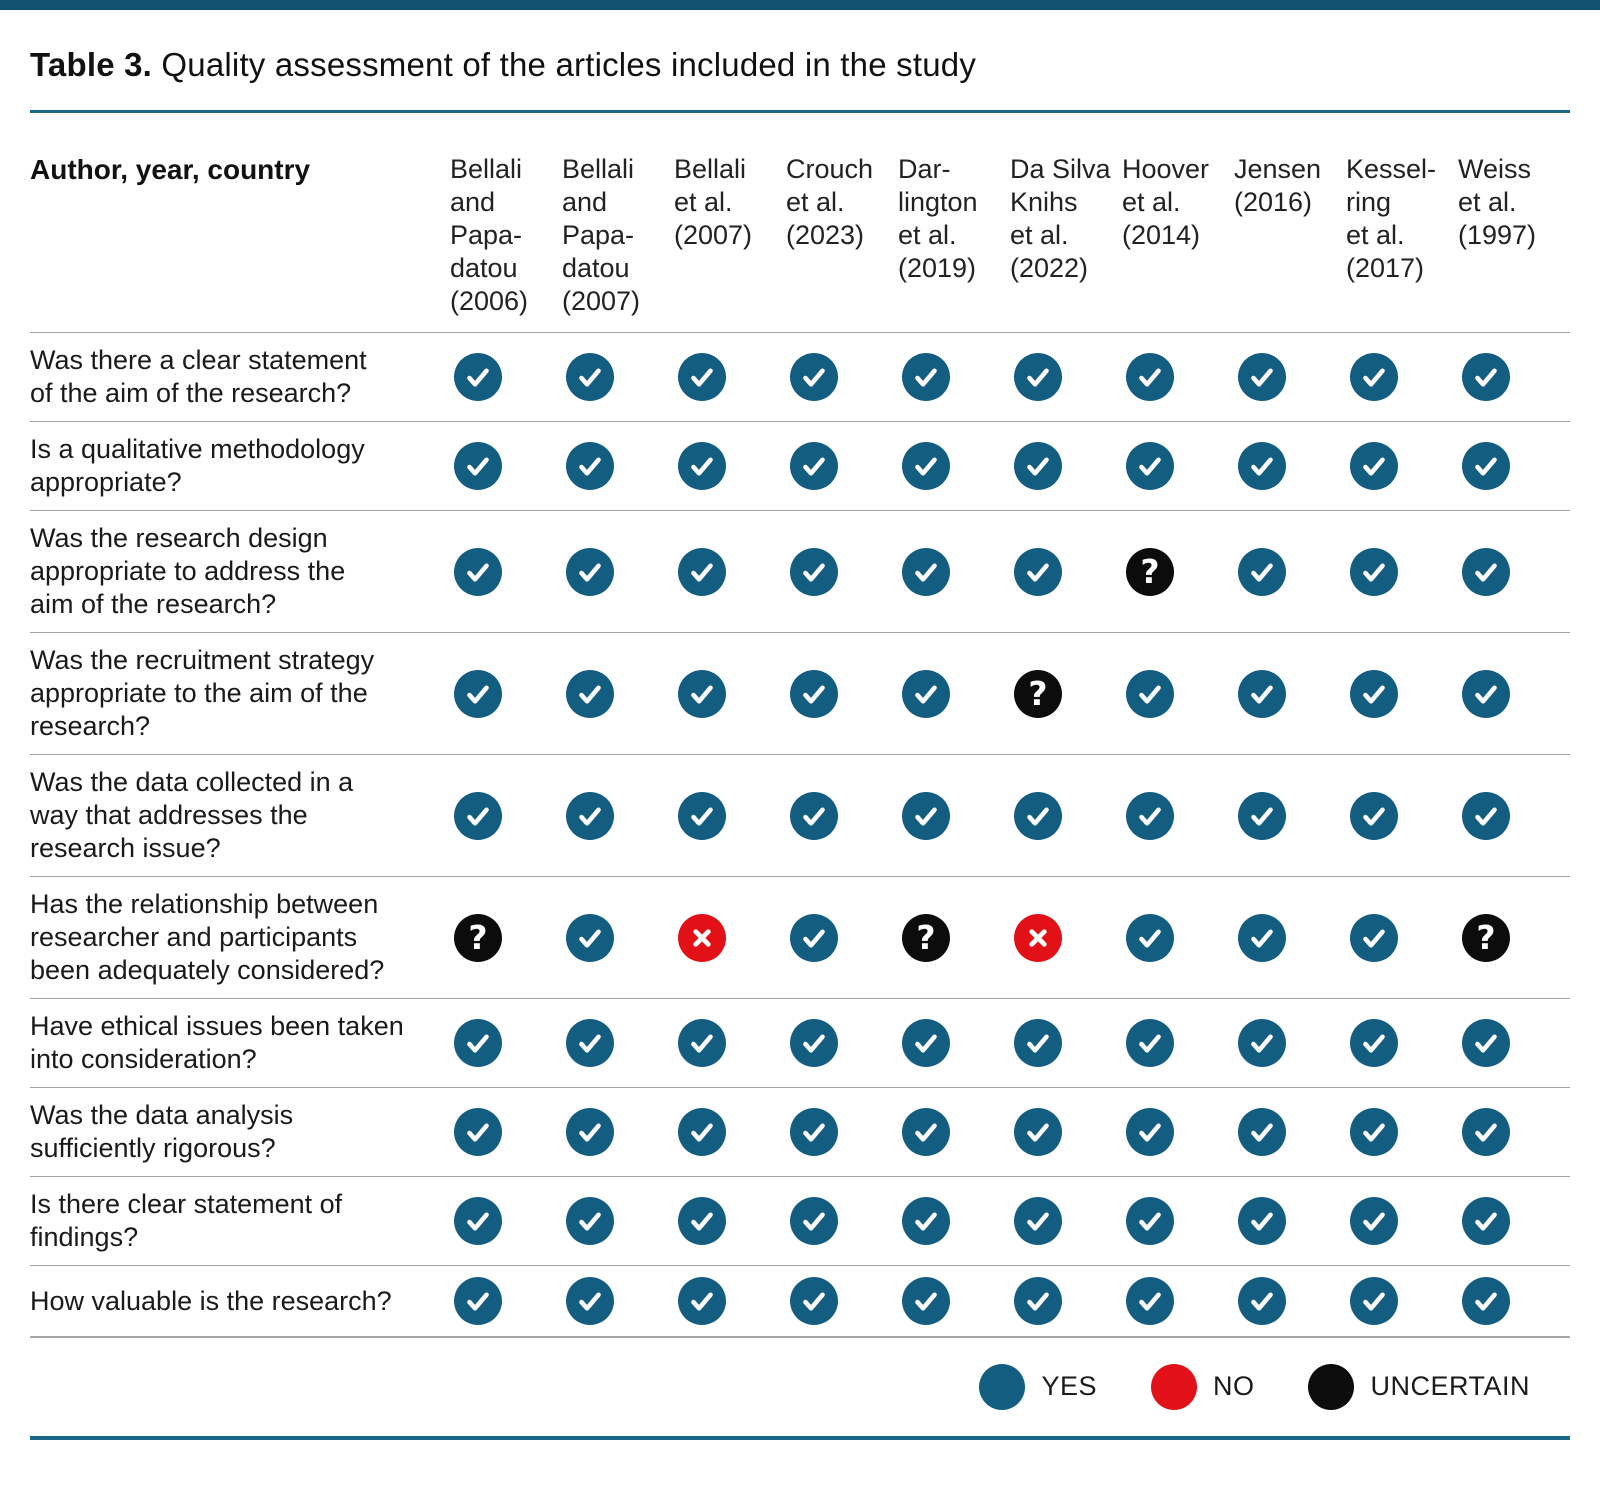  I want to click on caption-rule, so click(800, 111).